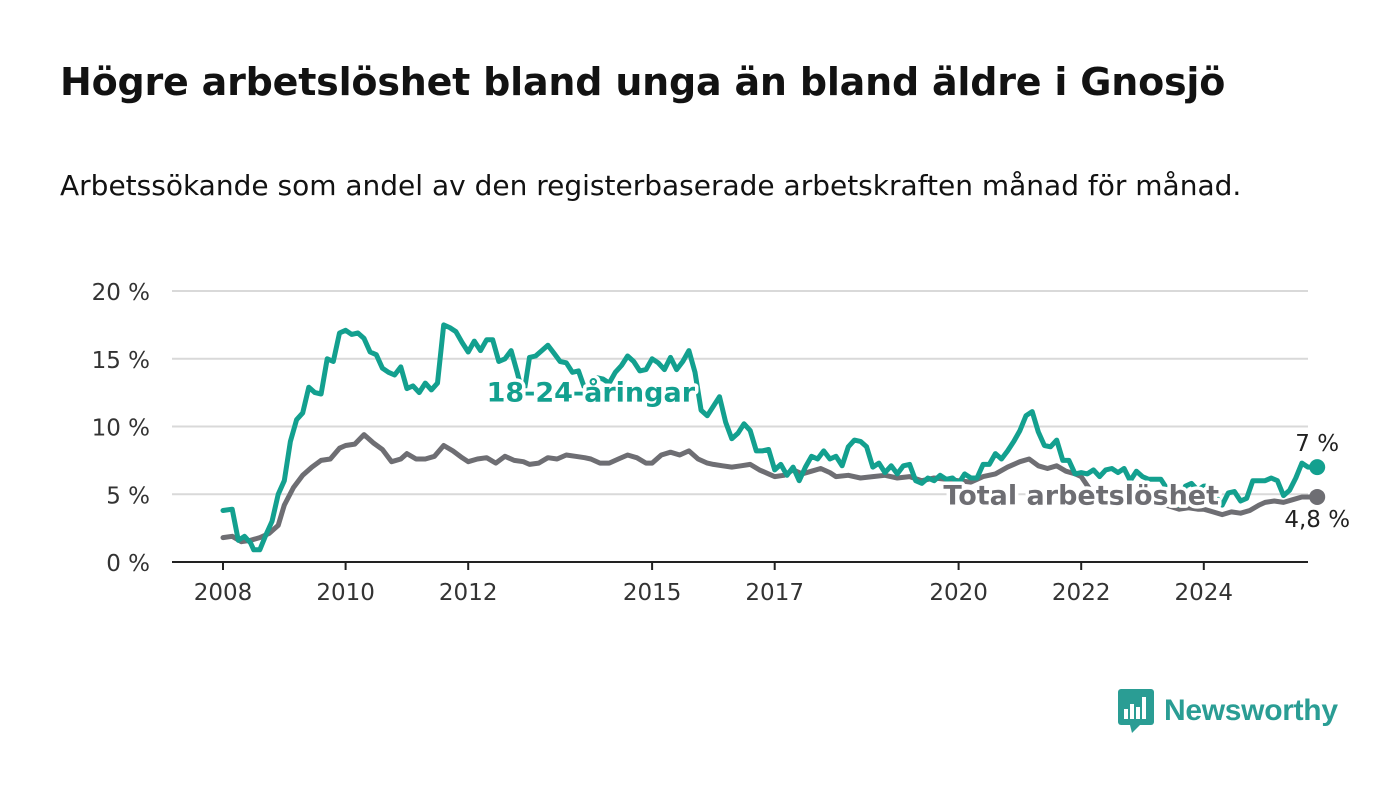  Describe the element at coordinates (1136, 711) in the screenshot. I see `newsworthy-logo-icon` at that location.